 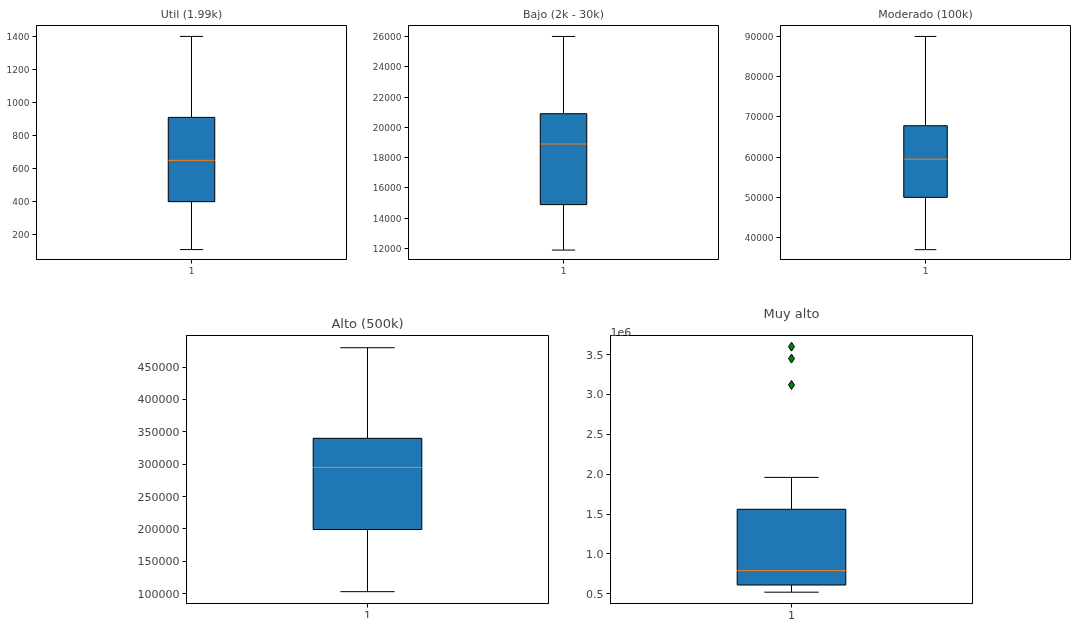 I want to click on y-tick-label: 24000, so click(x=387, y=67).